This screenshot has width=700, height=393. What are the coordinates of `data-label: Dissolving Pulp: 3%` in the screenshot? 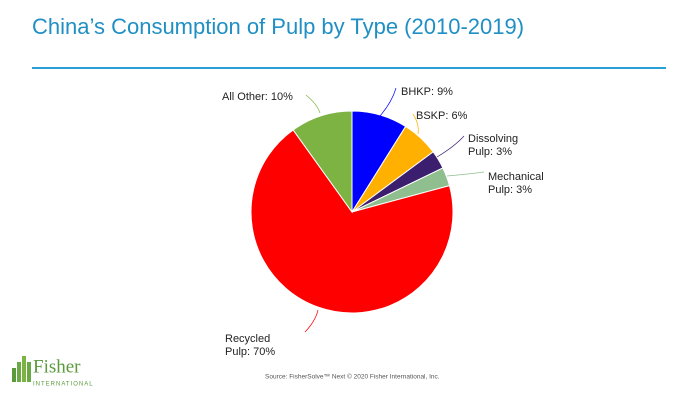 It's located at (493, 145).